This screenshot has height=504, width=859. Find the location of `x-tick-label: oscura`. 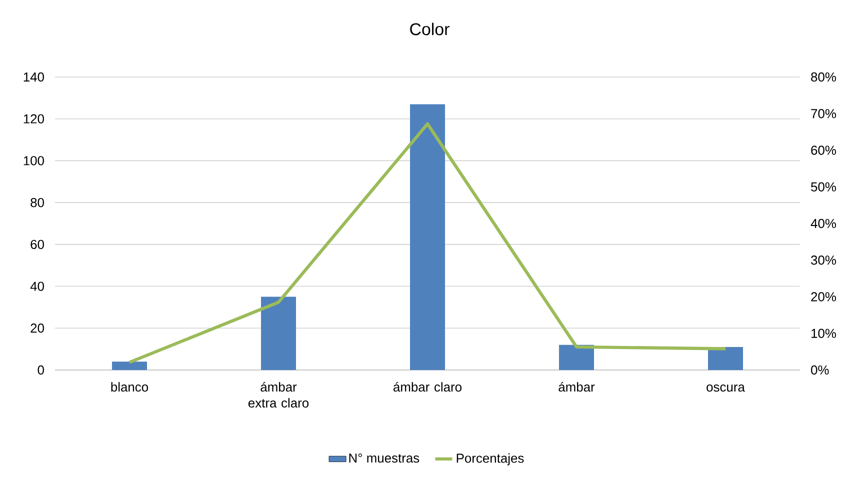

x-tick-label: oscura is located at coordinates (725, 388).